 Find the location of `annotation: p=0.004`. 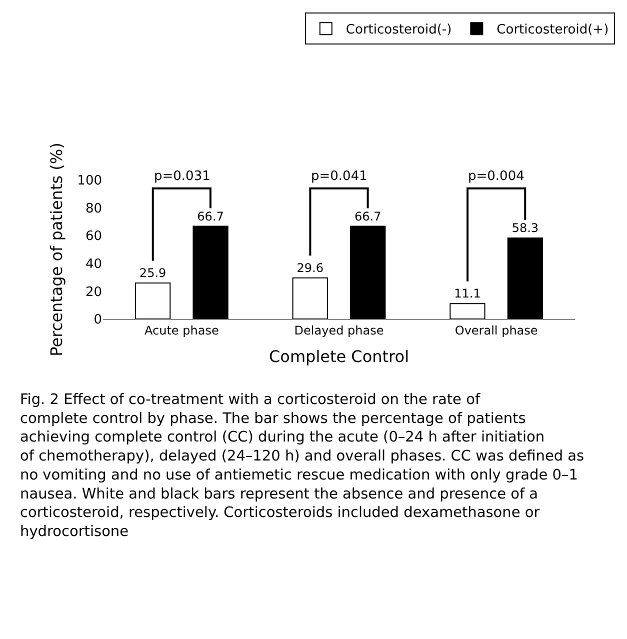

annotation: p=0.004 is located at coordinates (496, 176).